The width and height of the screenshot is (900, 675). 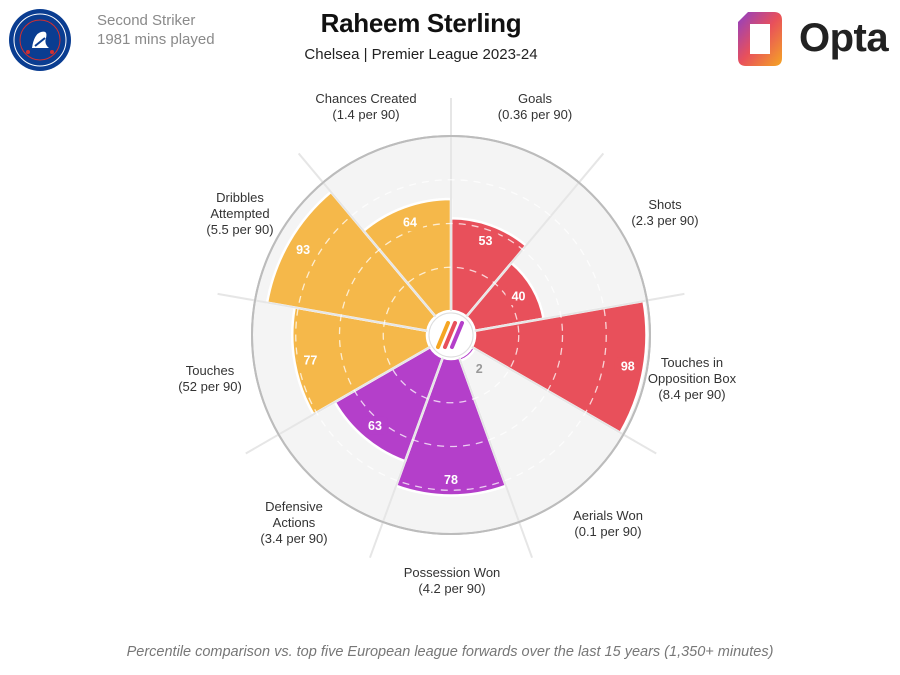 I want to click on category-label-touches: Touches(52 per 90), so click(x=210, y=378).